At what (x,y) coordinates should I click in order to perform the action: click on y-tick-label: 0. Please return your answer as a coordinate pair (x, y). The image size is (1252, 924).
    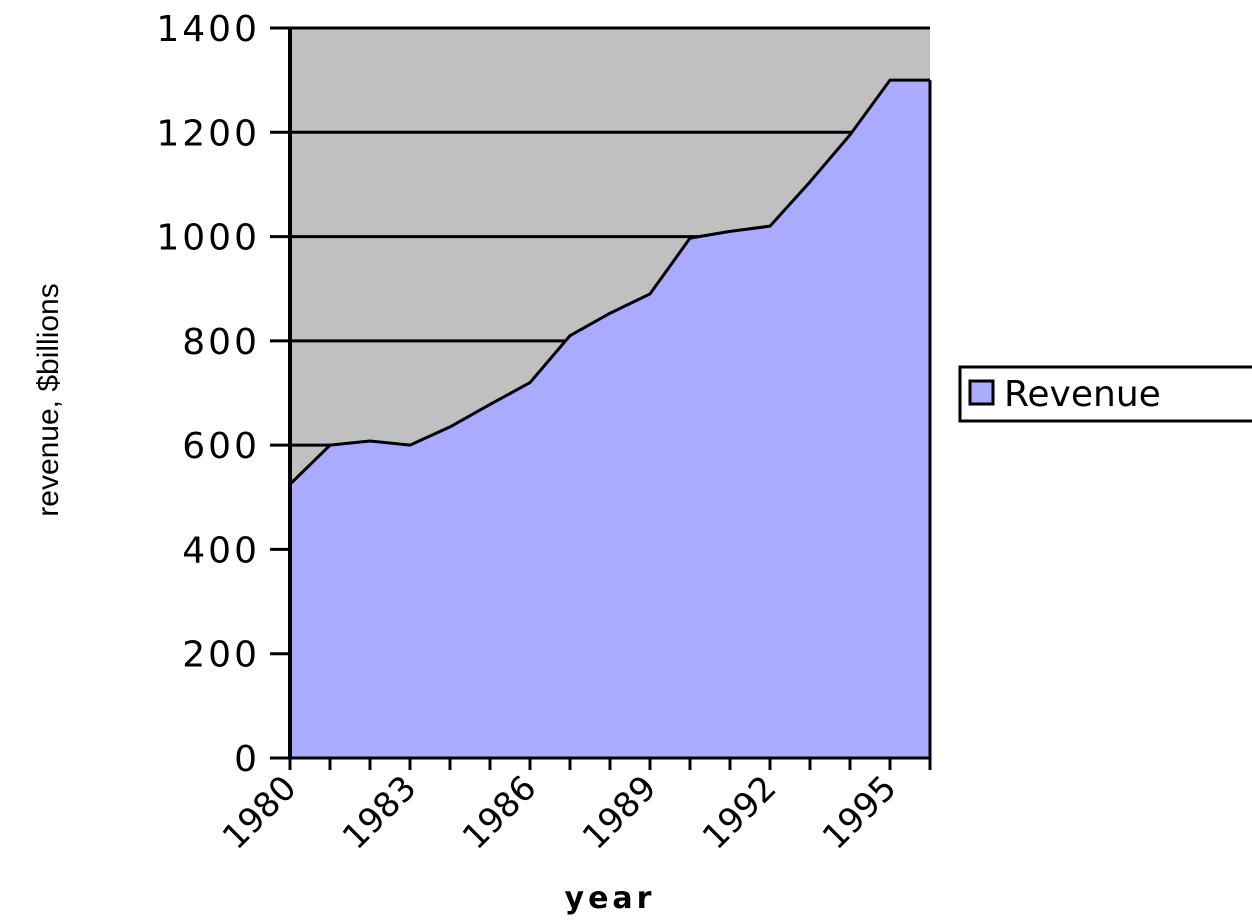
    Looking at the image, I should click on (247, 759).